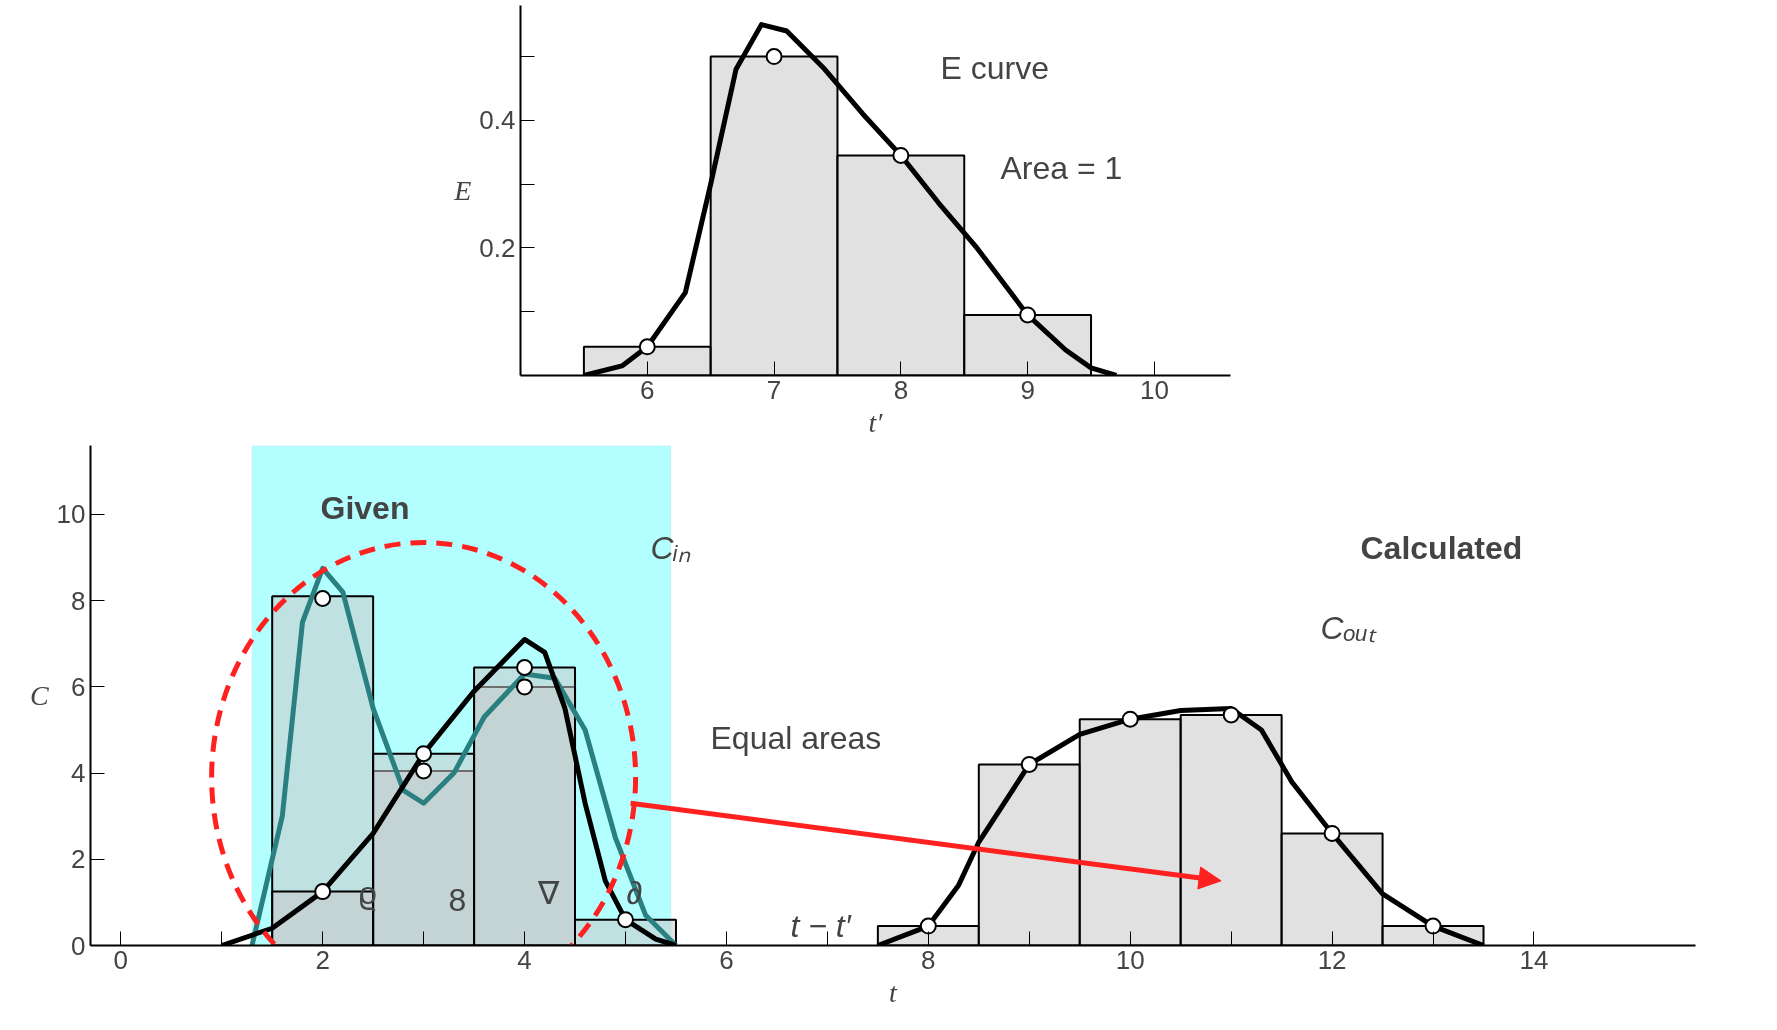 This screenshot has width=1777, height=1030. What do you see at coordinates (1348, 627) in the screenshot?
I see `annotation: Cₒᵤₜ` at bounding box center [1348, 627].